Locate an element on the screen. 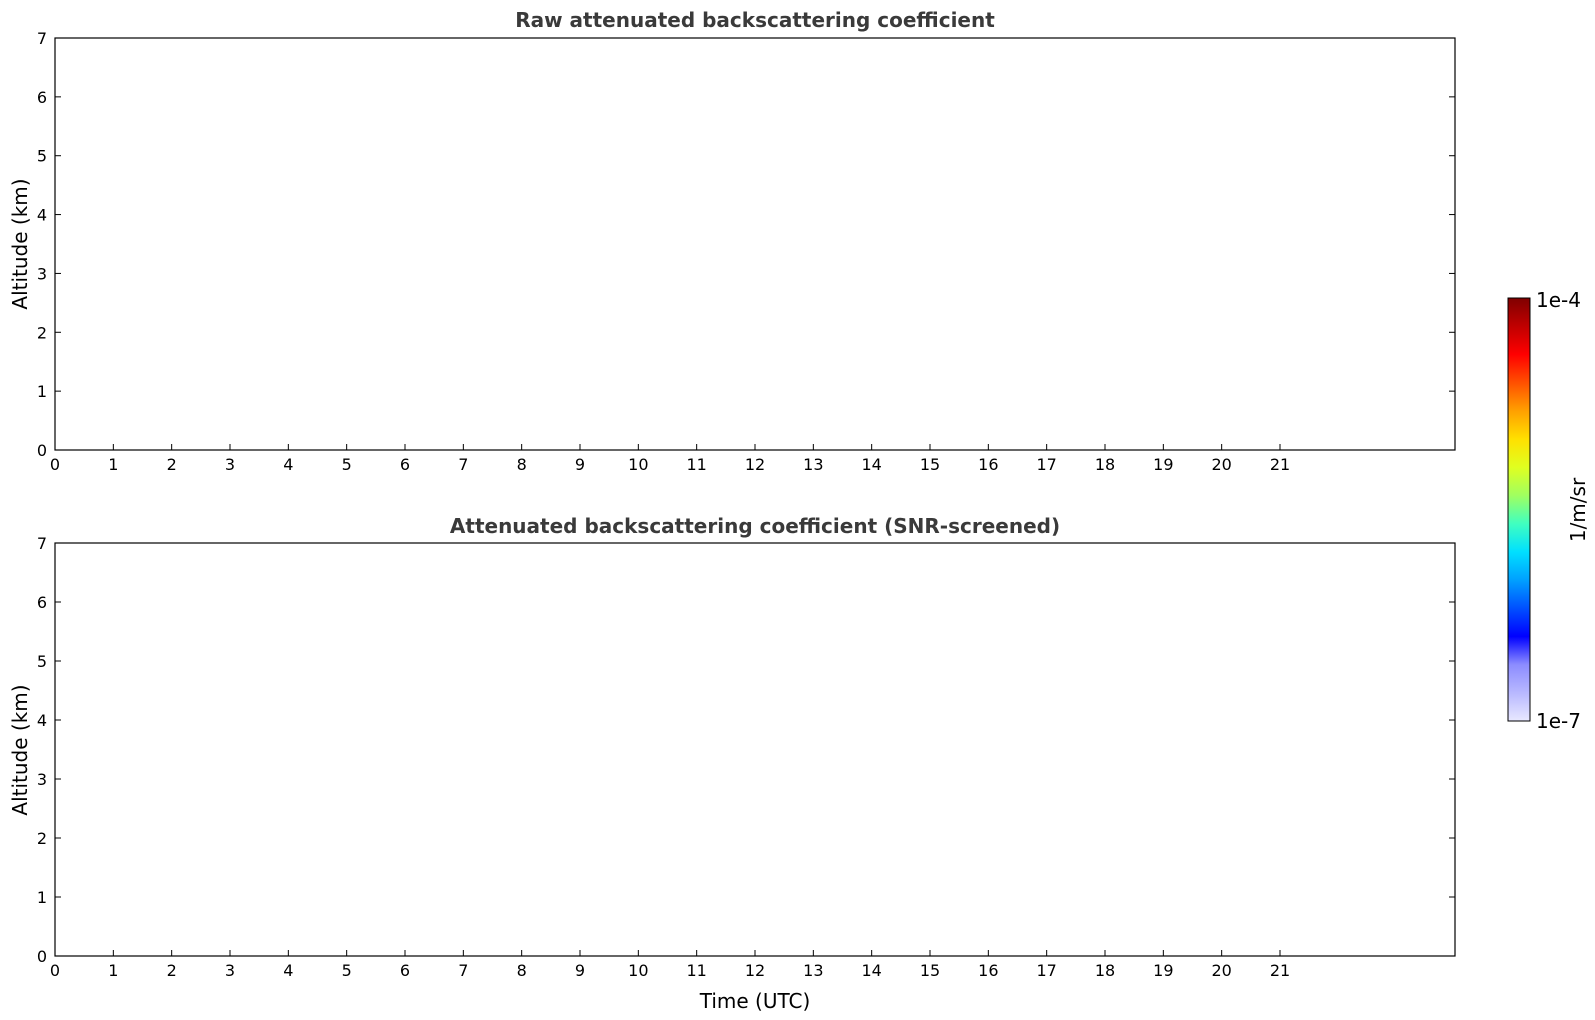 This screenshot has height=1020, width=1595. colorbar-max-label: 1e-4 is located at coordinates (1558, 300).